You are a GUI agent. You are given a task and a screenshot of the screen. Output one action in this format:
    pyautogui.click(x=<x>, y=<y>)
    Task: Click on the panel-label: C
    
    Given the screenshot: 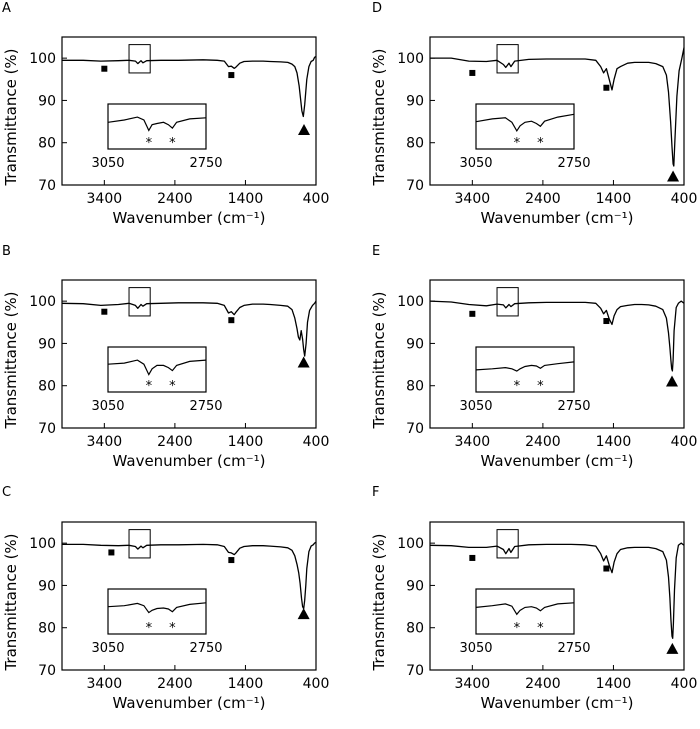 What is the action you would take?
    pyautogui.click(x=6, y=492)
    